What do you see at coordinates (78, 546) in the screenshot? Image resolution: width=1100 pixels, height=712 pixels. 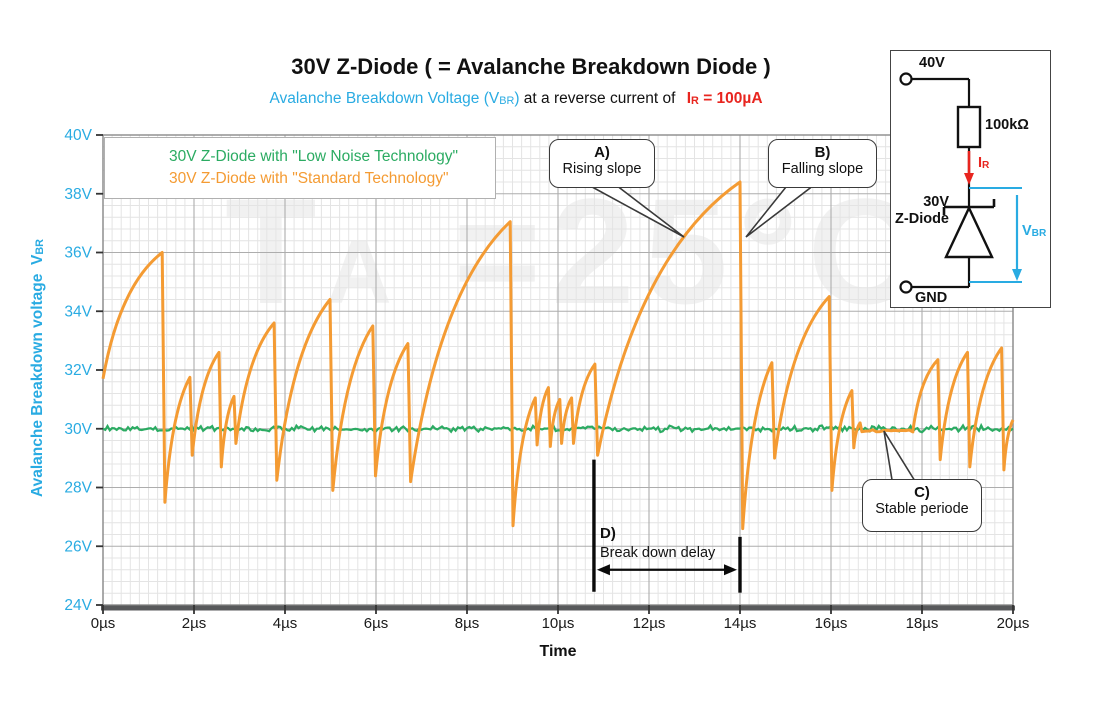 I see `svg-text: 26V` at bounding box center [78, 546].